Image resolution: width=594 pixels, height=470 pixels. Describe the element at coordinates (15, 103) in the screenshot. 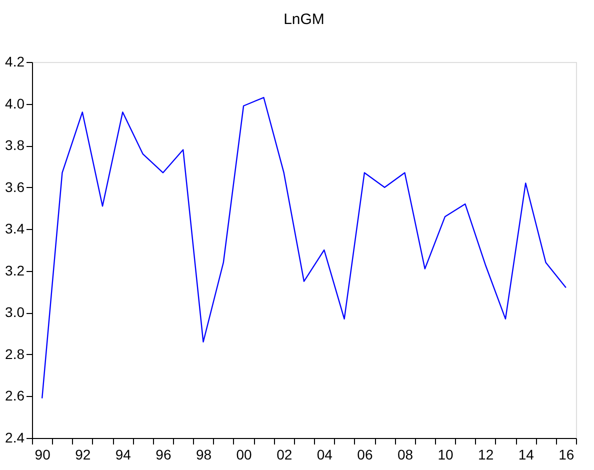

I see `y-tick-label: 4.0` at that location.